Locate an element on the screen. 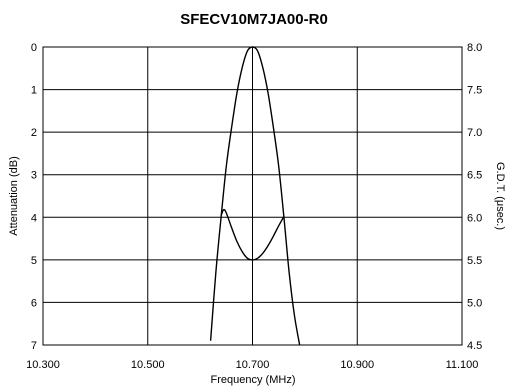  x-tick-label: 11.100 is located at coordinates (462, 365).